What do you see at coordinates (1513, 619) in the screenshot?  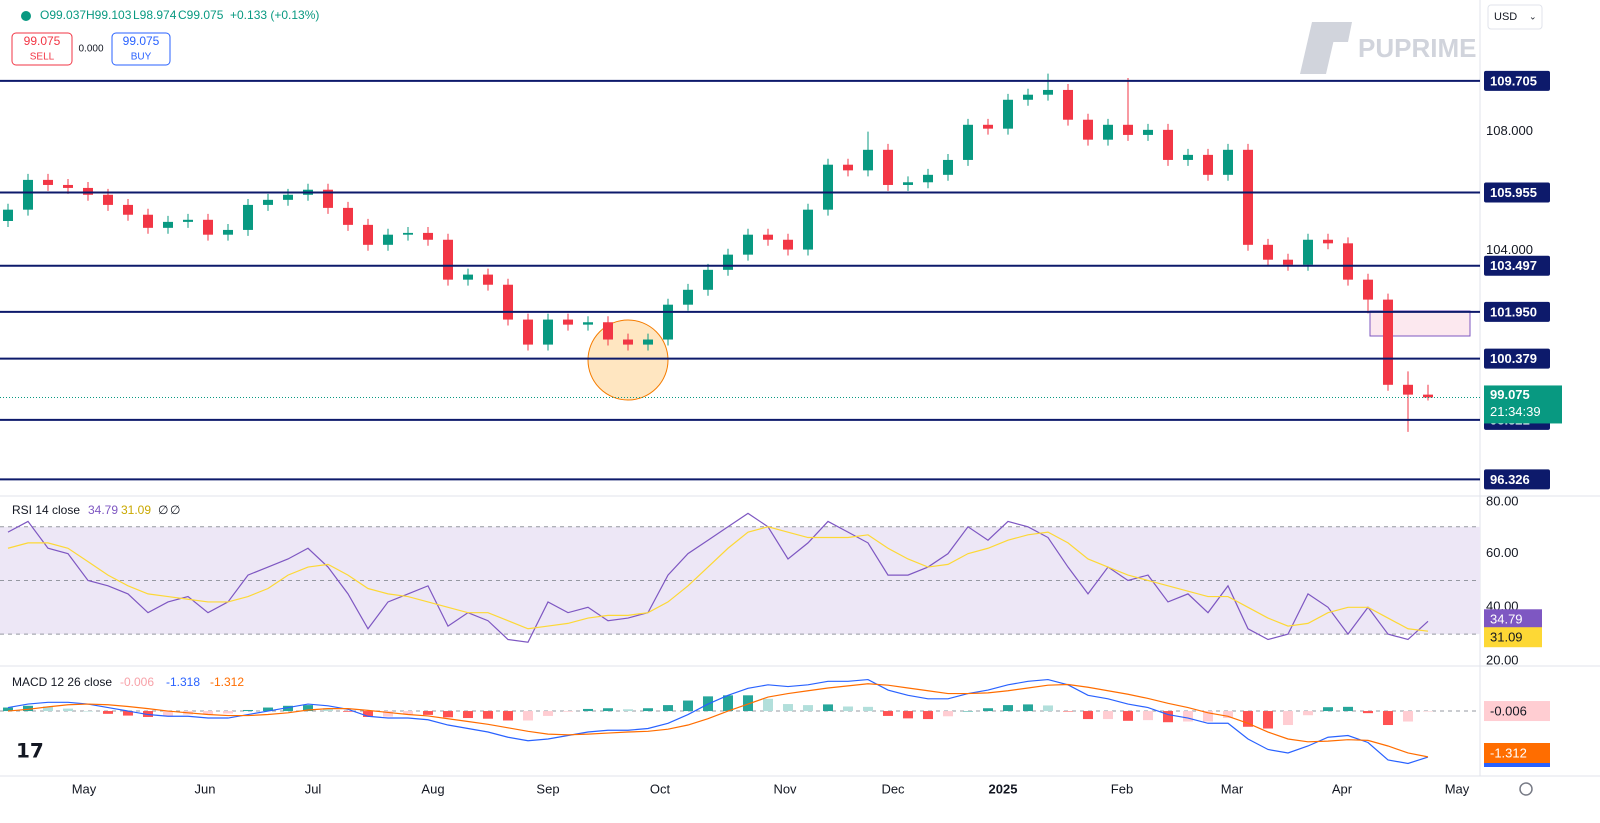 I see `rsi-value-box` at bounding box center [1513, 619].